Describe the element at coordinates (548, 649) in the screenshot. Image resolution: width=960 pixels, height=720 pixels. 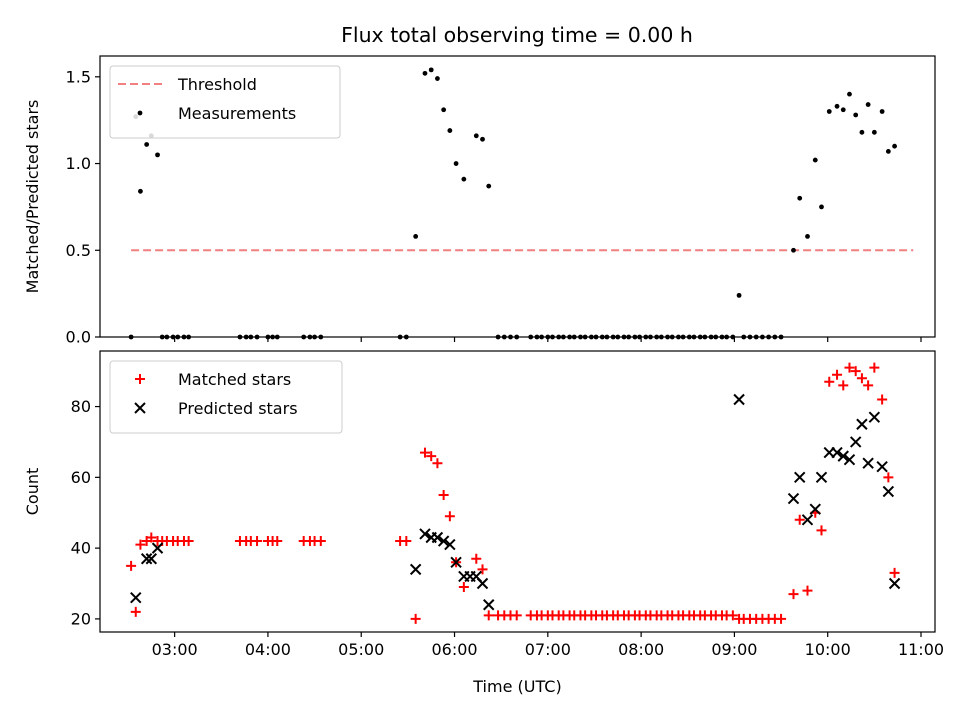
I see `x-tick-label: 07:00` at that location.